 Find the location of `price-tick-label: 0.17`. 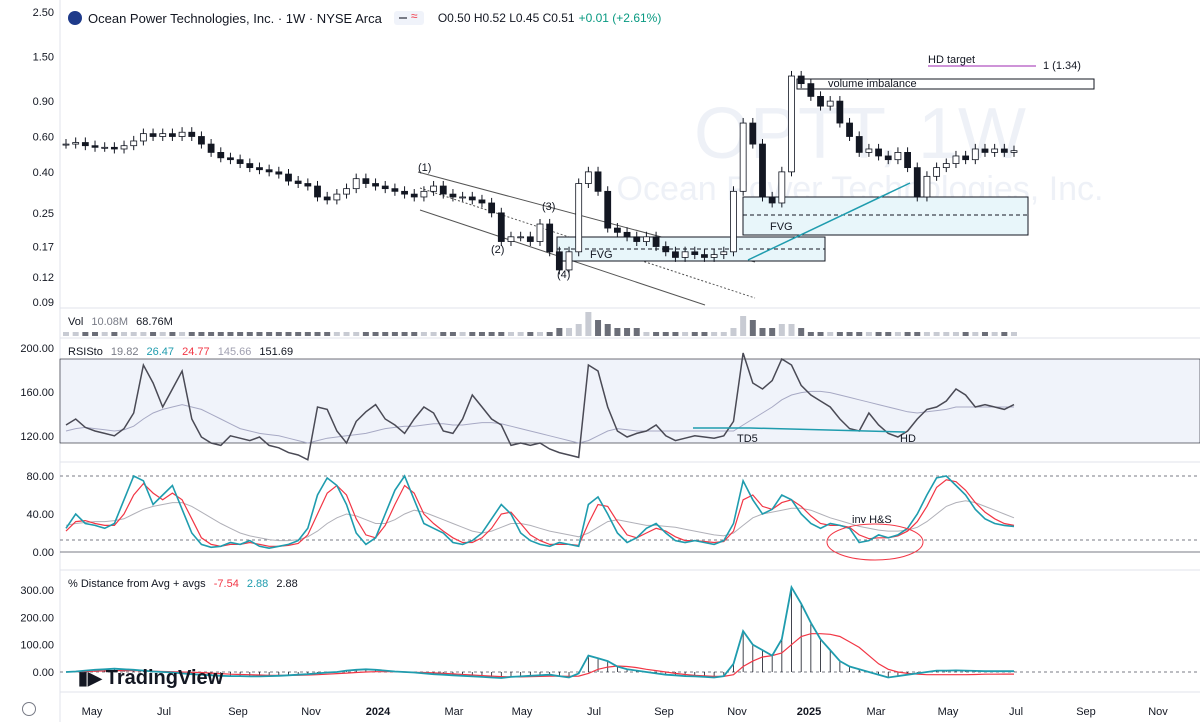

price-tick-label: 0.17 is located at coordinates (43, 248).